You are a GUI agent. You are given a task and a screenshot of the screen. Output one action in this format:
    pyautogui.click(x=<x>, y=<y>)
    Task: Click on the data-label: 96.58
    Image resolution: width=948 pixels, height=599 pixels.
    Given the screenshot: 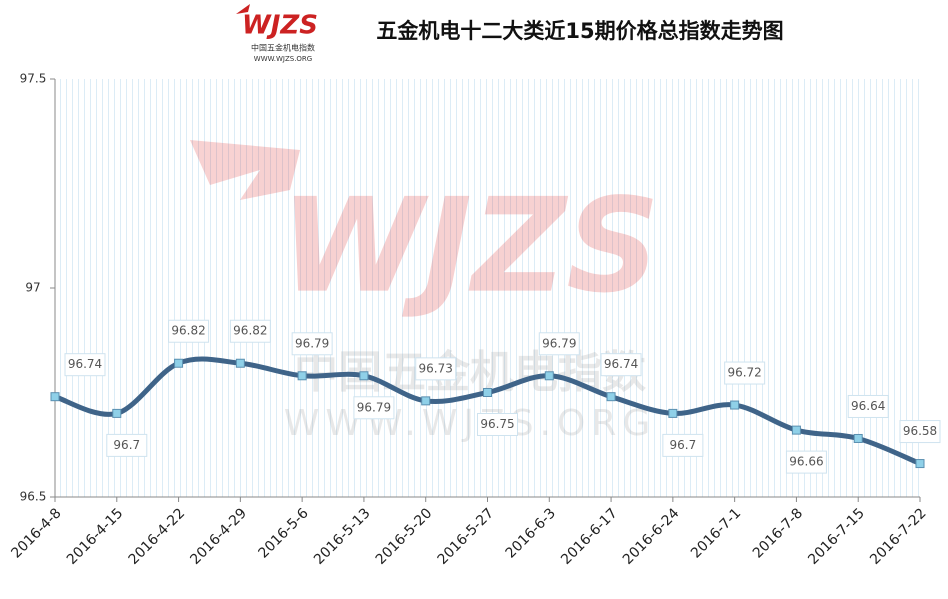 What is the action you would take?
    pyautogui.click(x=920, y=432)
    